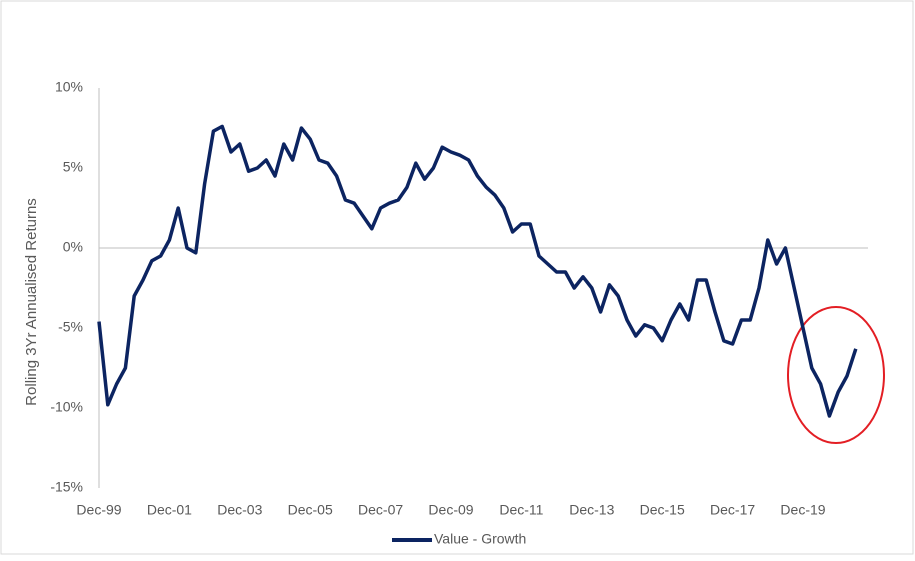 The image size is (915, 561). What do you see at coordinates (802, 510) in the screenshot?
I see `x-tick-label: Dec-19` at bounding box center [802, 510].